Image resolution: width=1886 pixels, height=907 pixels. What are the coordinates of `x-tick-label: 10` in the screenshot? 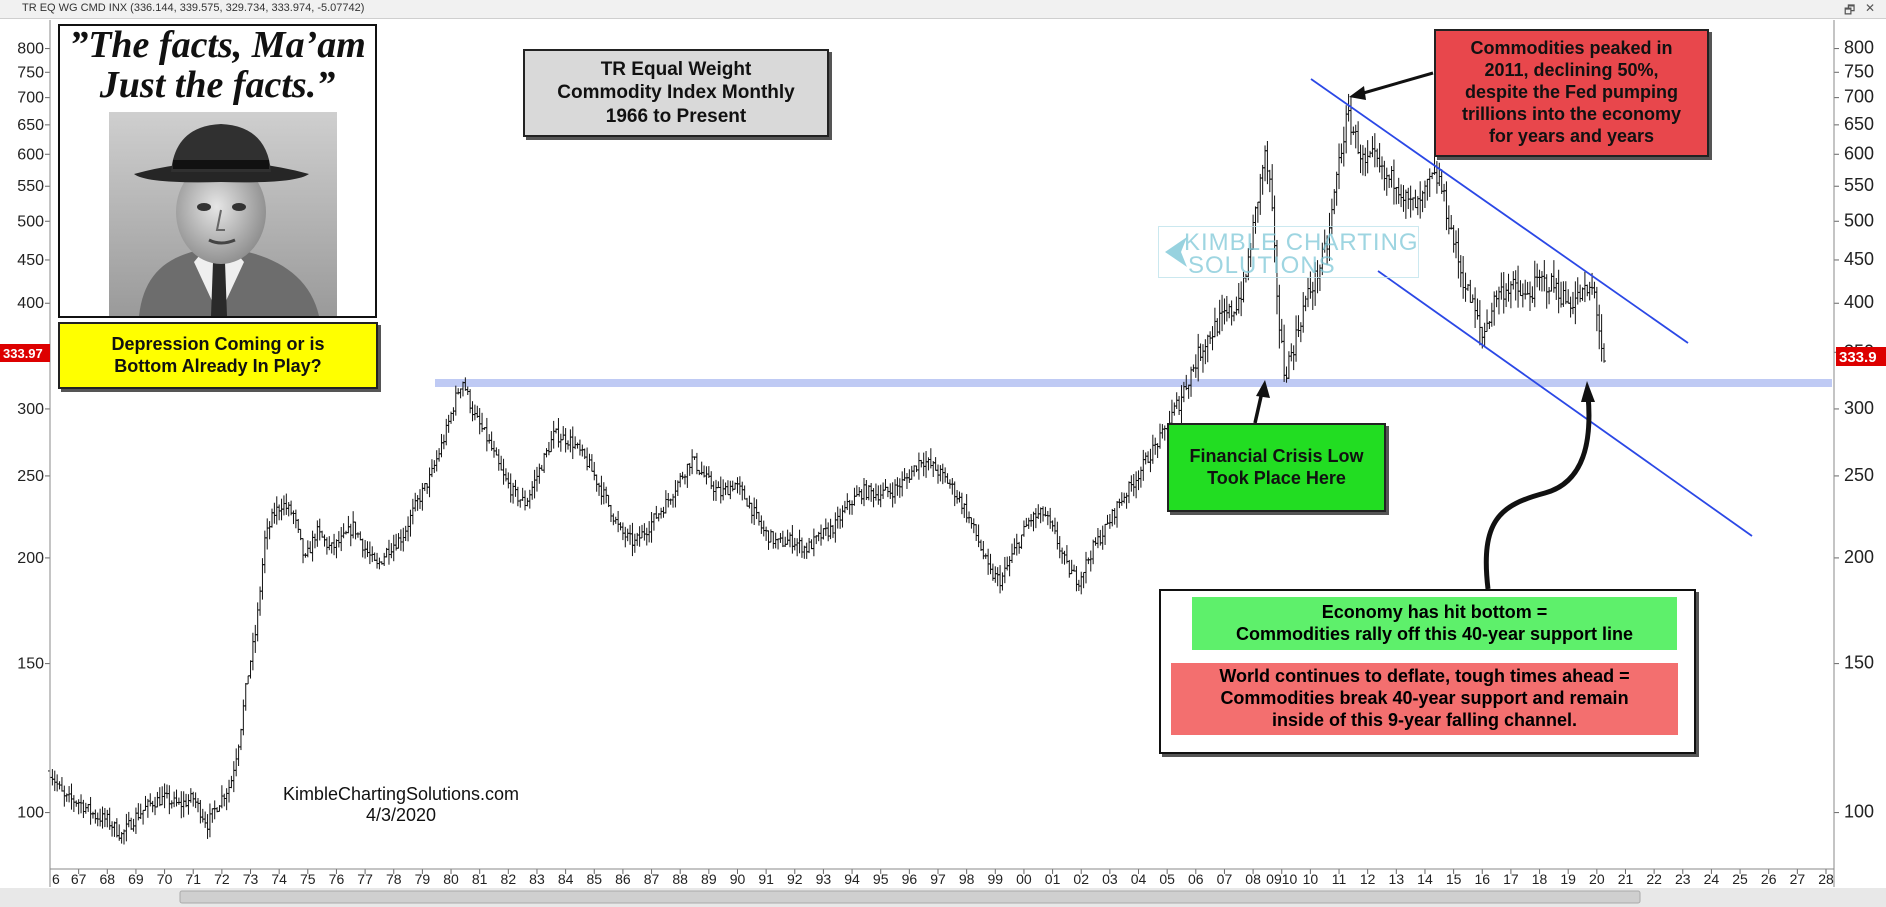 It's located at (1311, 879).